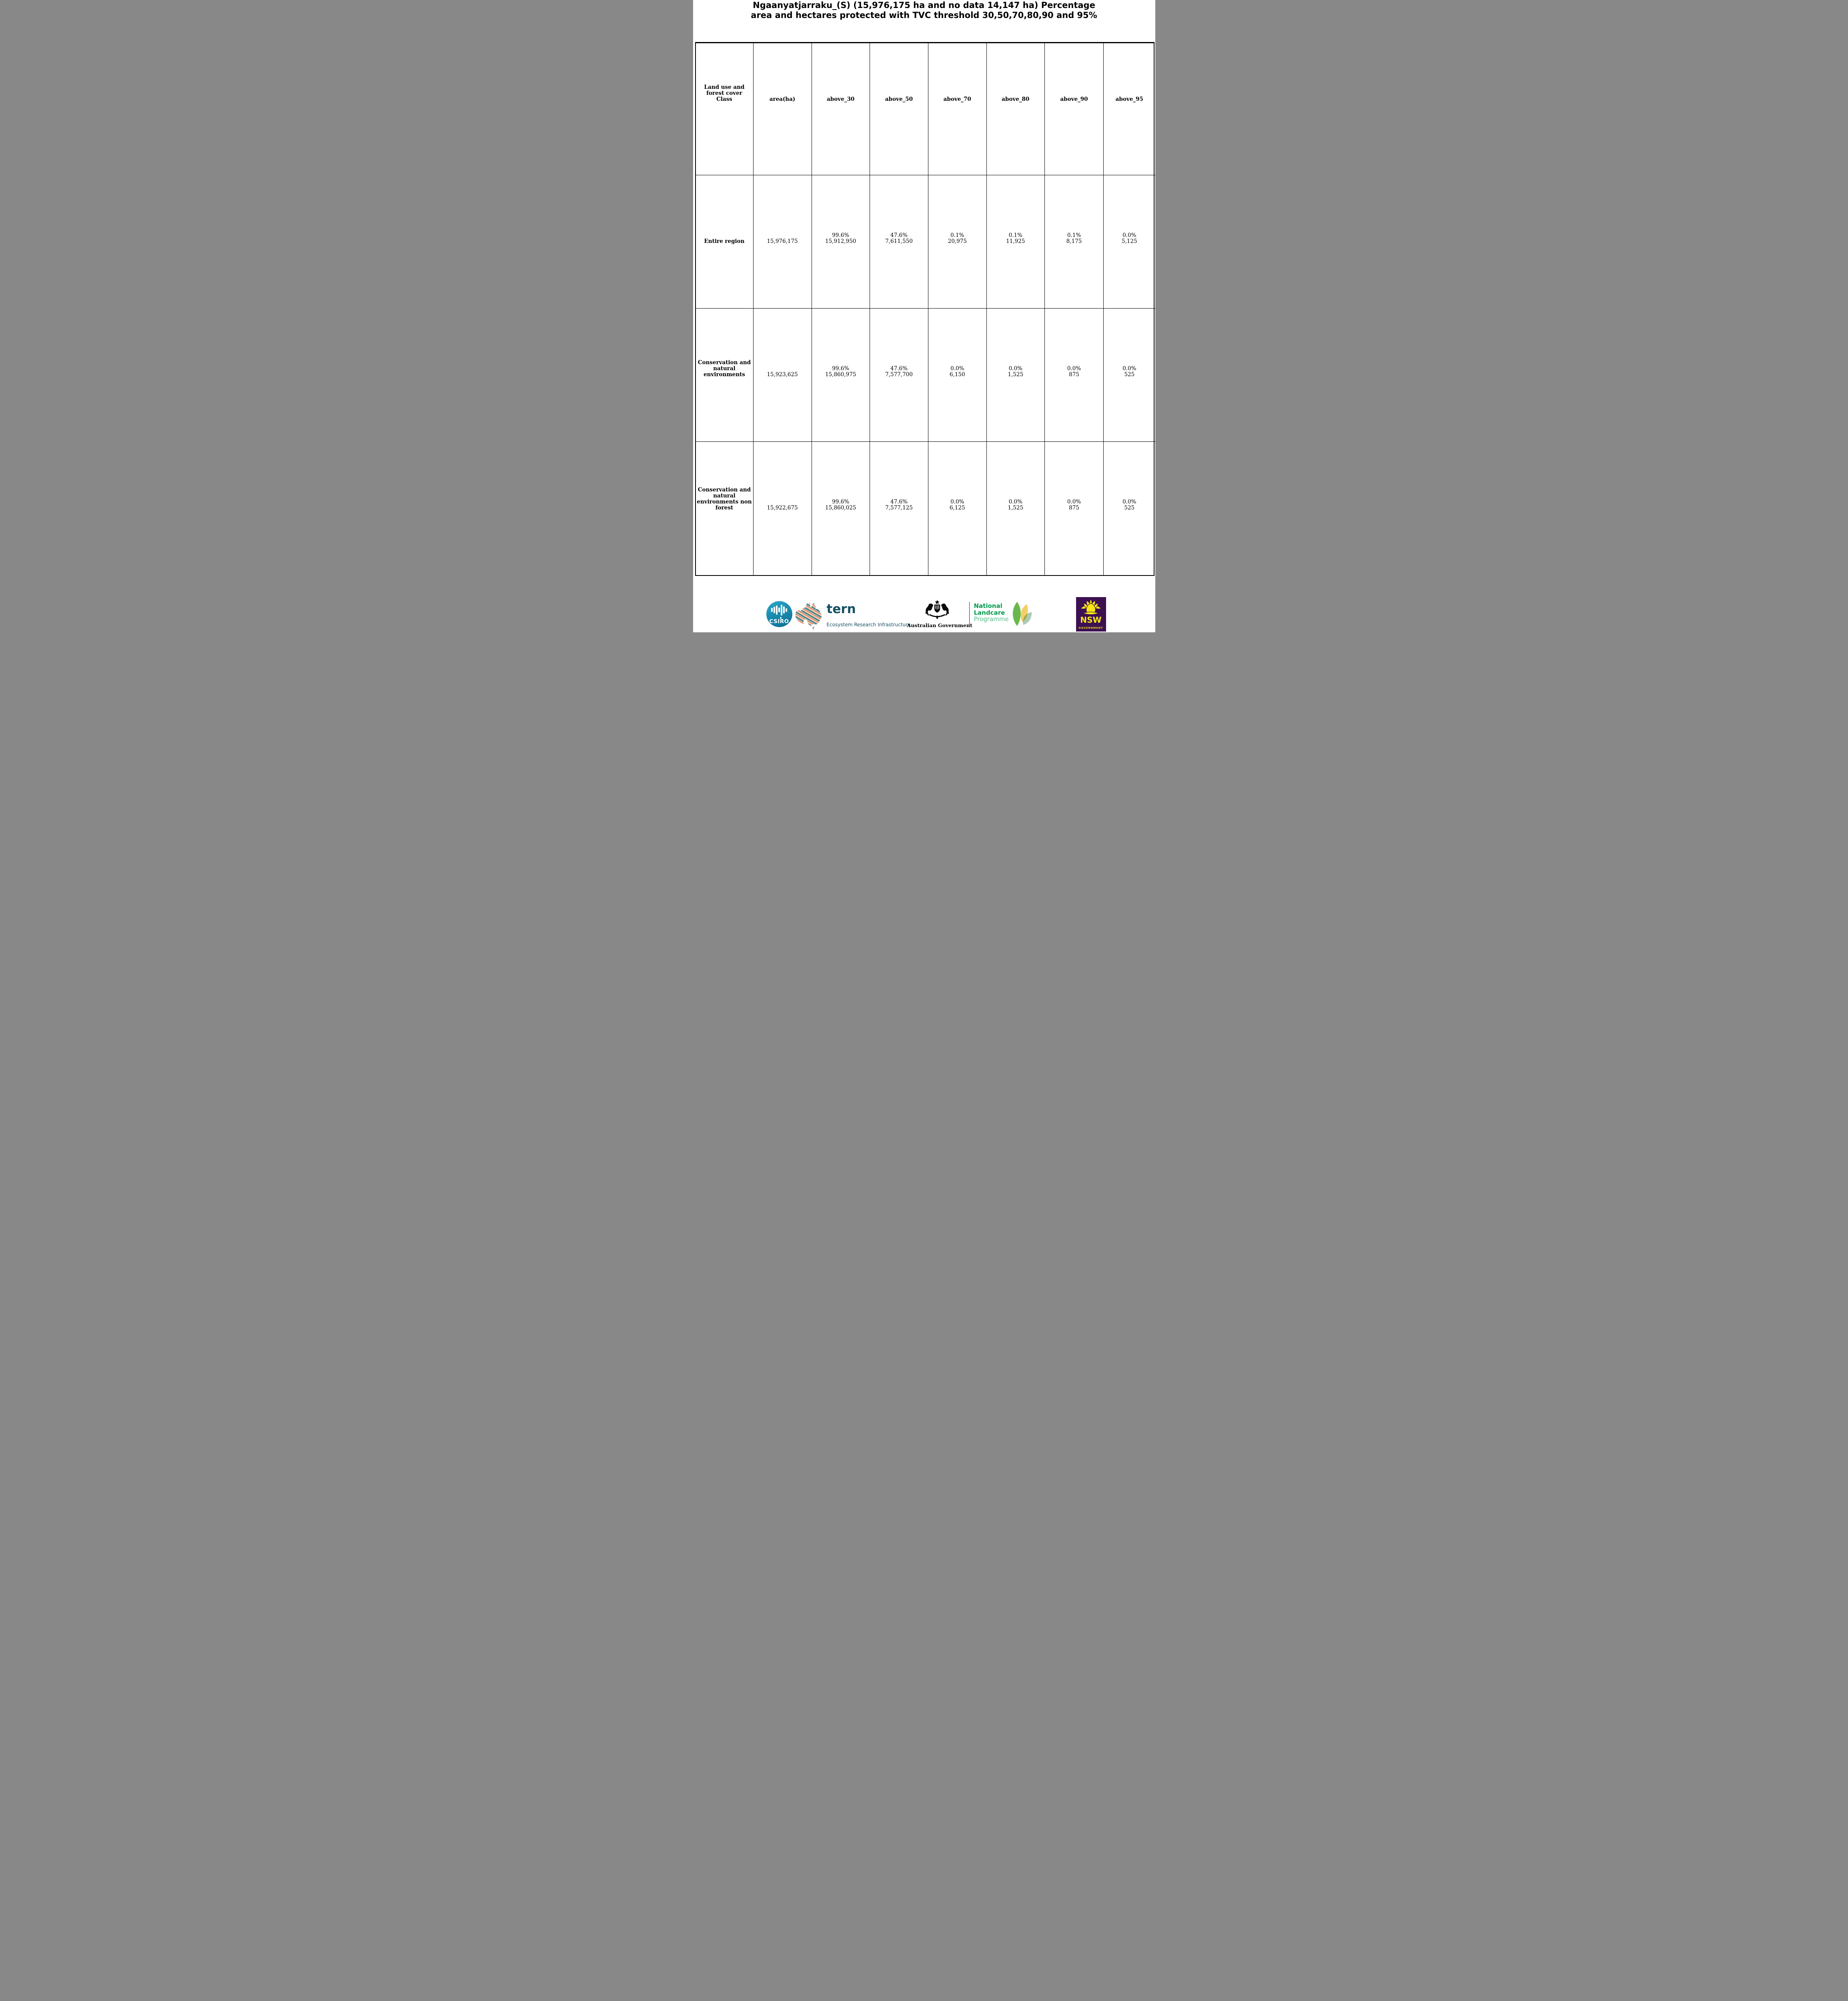  I want to click on csiro-waveform-icon, so click(779, 610).